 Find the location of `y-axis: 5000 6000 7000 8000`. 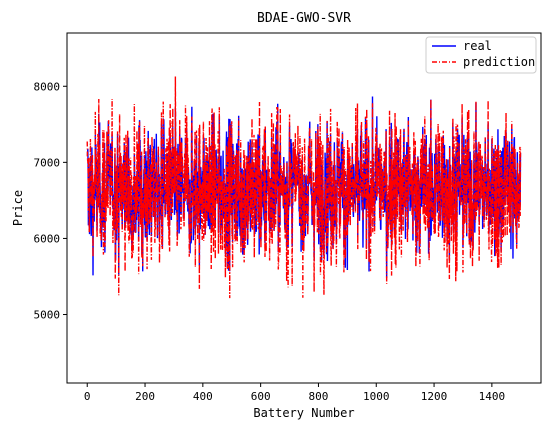

y-axis: 5000 6000 7000 8000 is located at coordinates (50, 201).